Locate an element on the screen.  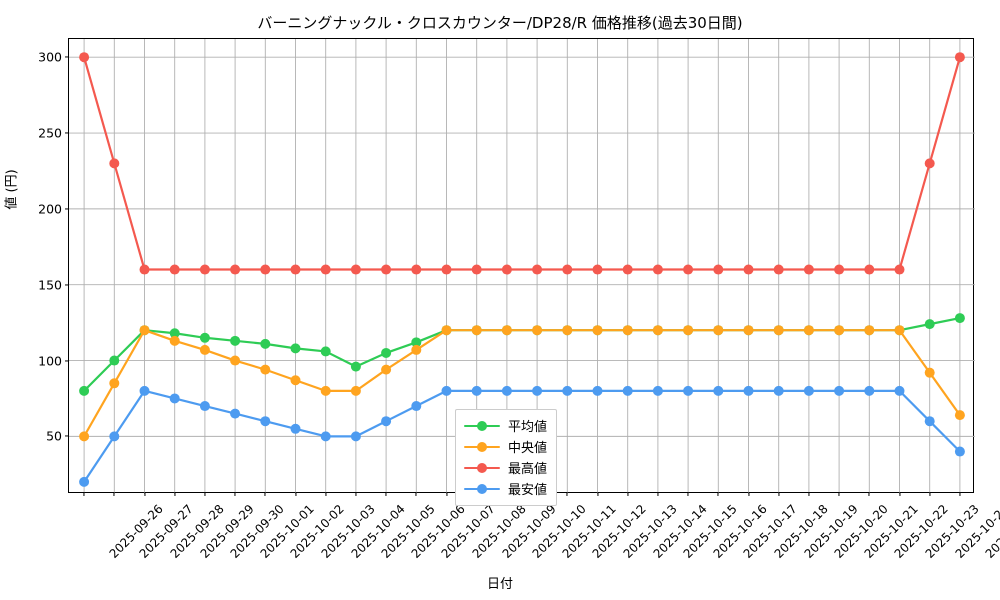
chart-legend: 平均値中央値最高値 最安値 is located at coordinates (506, 457).